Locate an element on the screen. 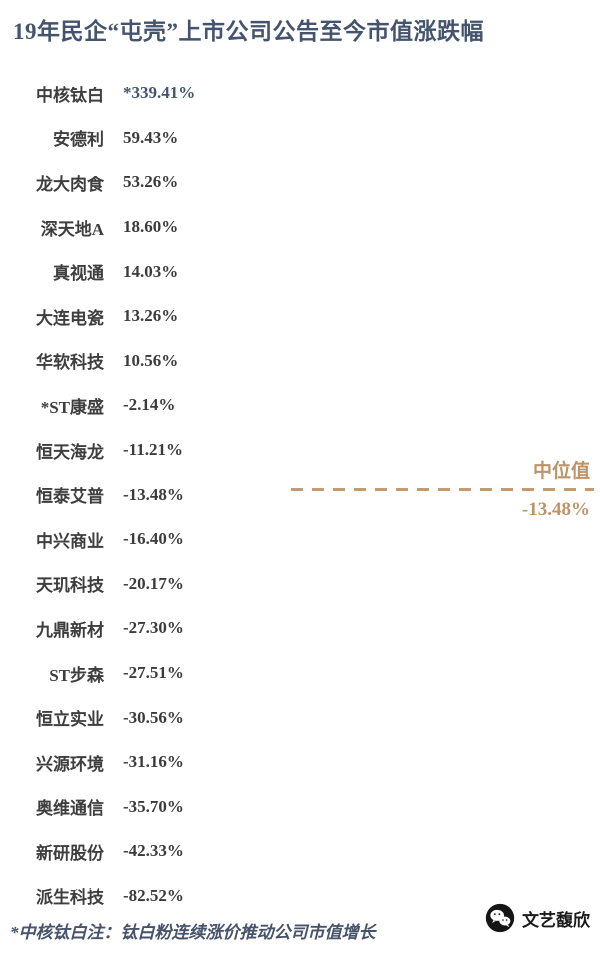 Image resolution: width=600 pixels, height=958 pixels. company-label: 龙大肉食 is located at coordinates (70, 184).